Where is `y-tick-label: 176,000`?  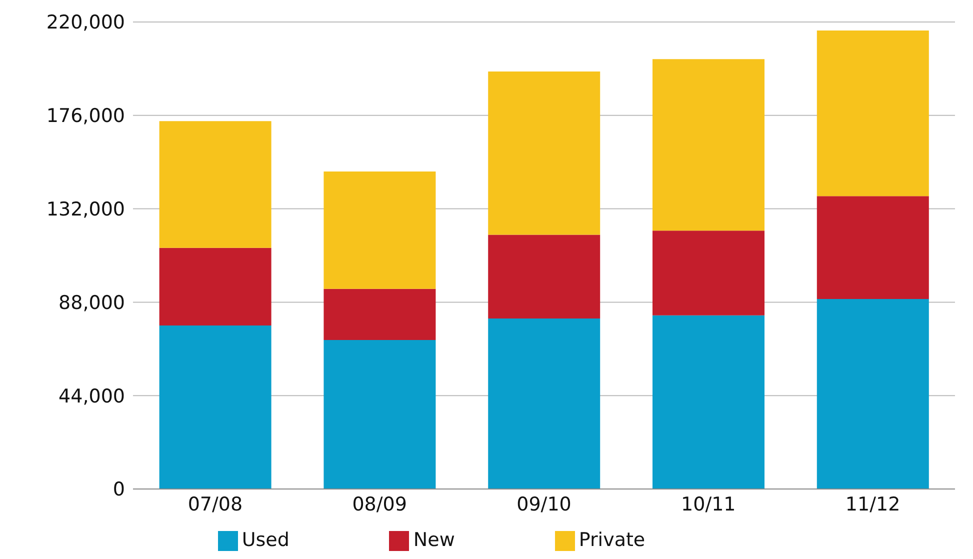 y-tick-label: 176,000 is located at coordinates (85, 116).